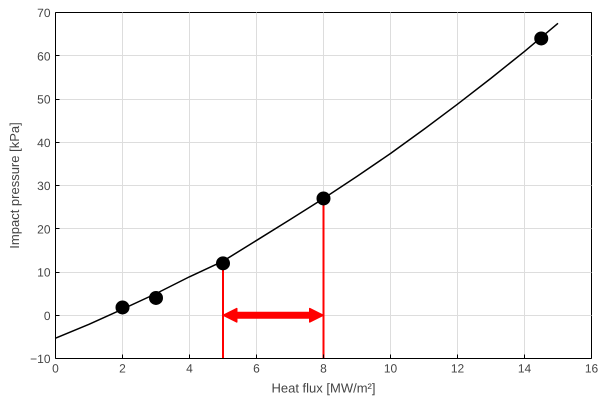  I want to click on y-tick-label: 10, so click(44, 273).